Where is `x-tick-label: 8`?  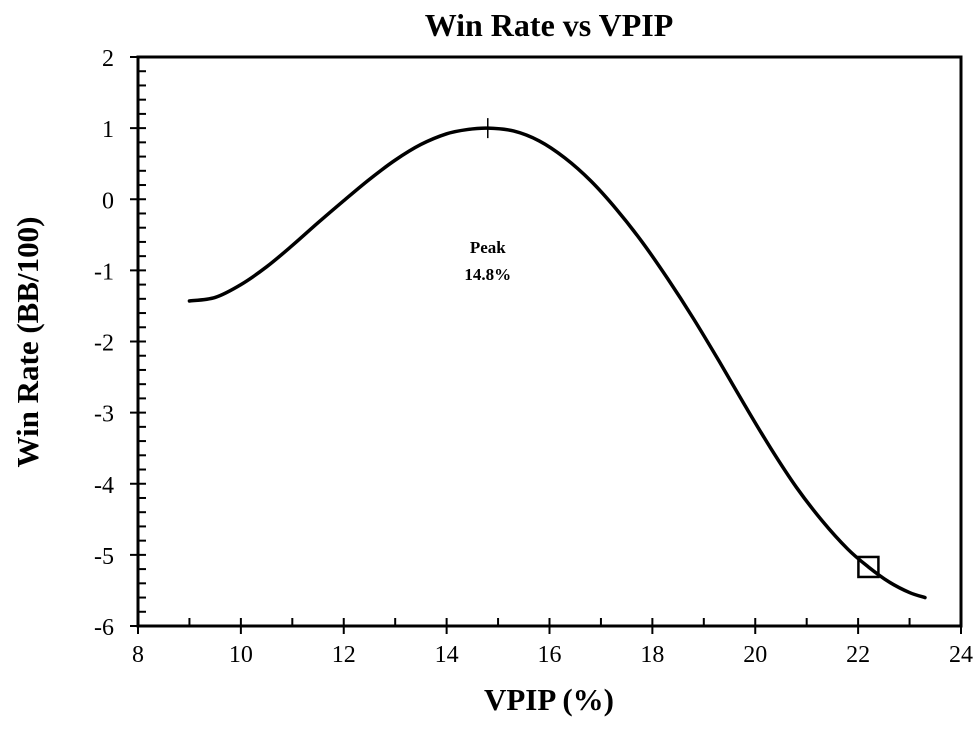
x-tick-label: 8 is located at coordinates (138, 655).